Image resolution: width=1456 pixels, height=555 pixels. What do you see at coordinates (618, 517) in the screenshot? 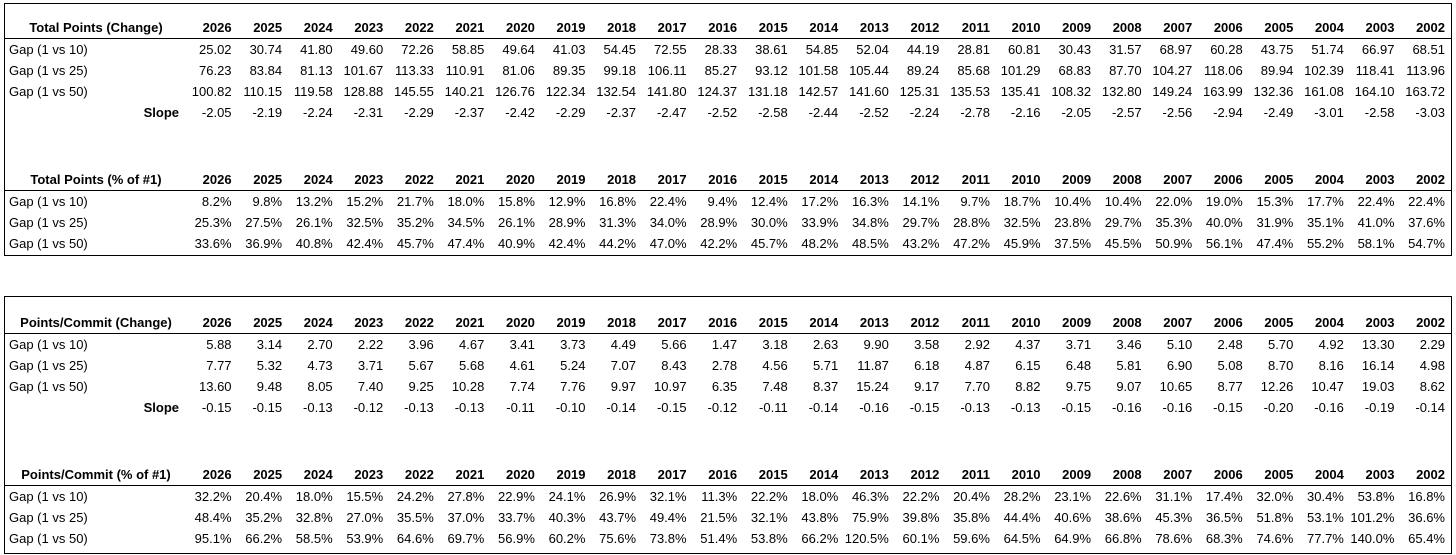
I see `cell-value: 43.7%` at bounding box center [618, 517].